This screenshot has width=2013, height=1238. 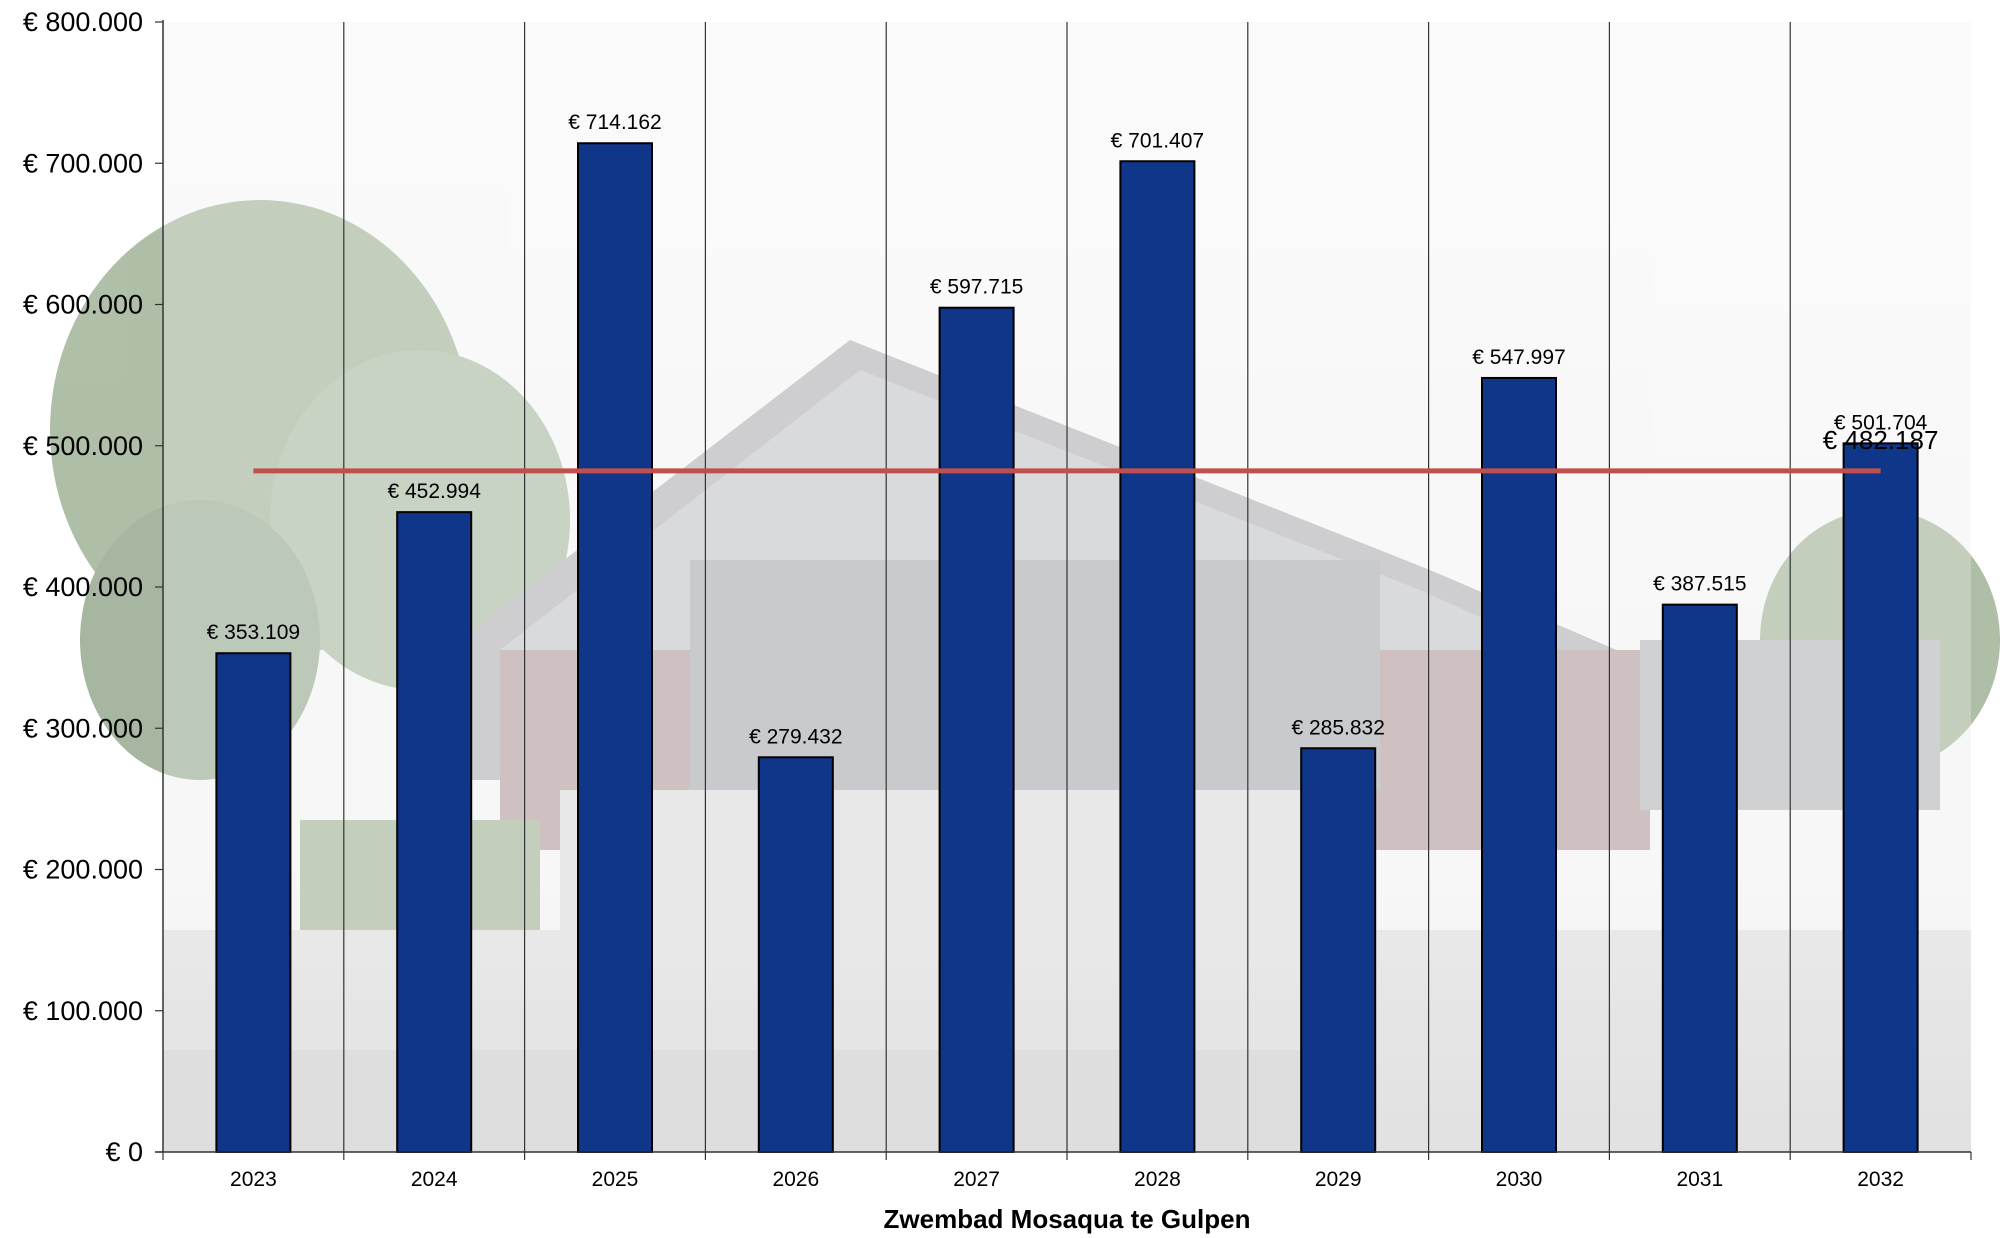 I want to click on data-label-2027: € 597.715, so click(x=976, y=287).